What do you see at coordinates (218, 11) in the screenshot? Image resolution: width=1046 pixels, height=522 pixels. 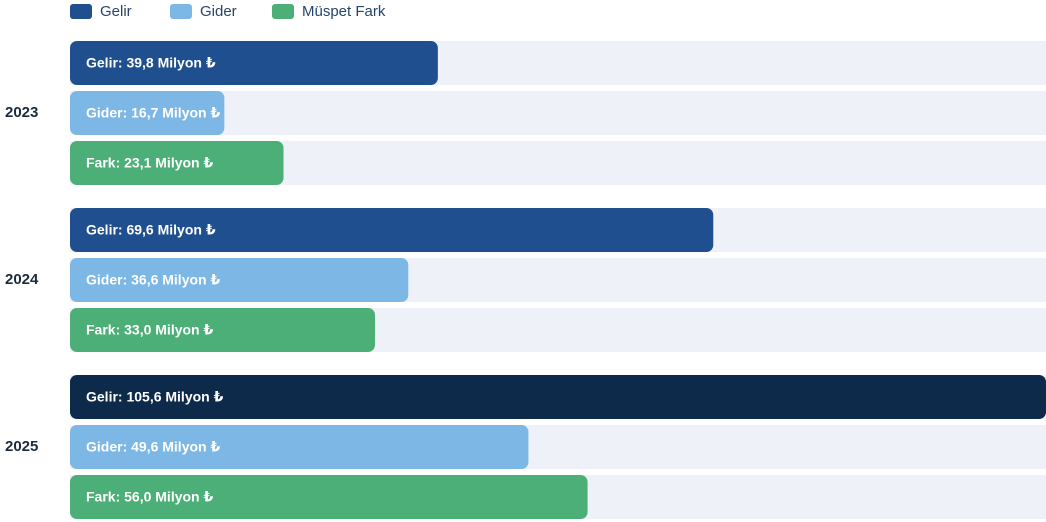 I see `legend-label: Gider` at bounding box center [218, 11].